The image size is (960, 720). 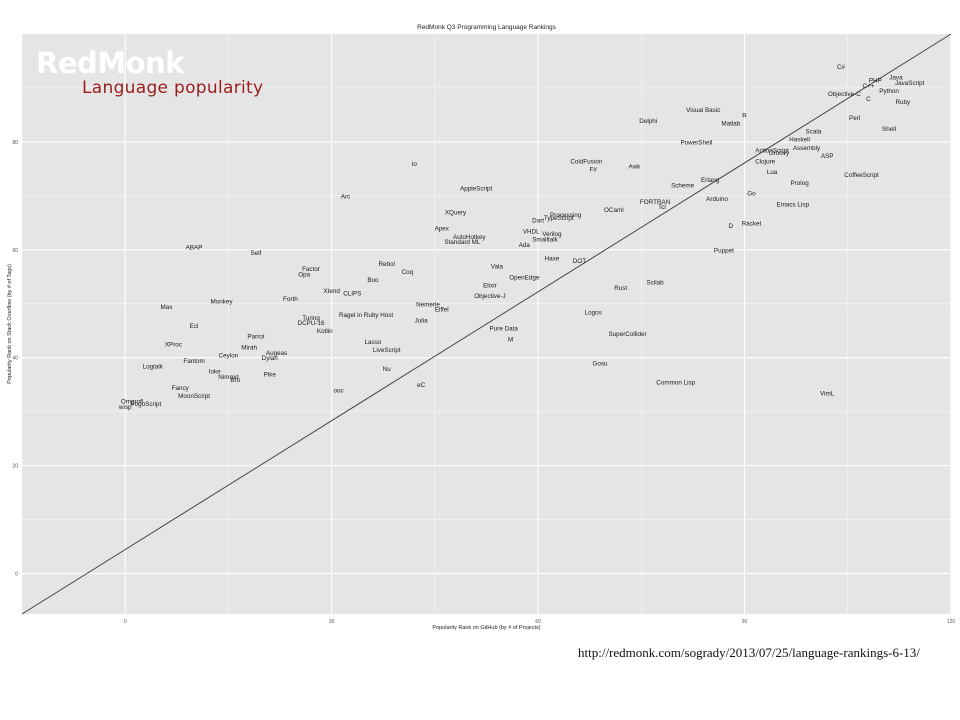 What do you see at coordinates (194, 326) in the screenshot?
I see `point-label: Ecl` at bounding box center [194, 326].